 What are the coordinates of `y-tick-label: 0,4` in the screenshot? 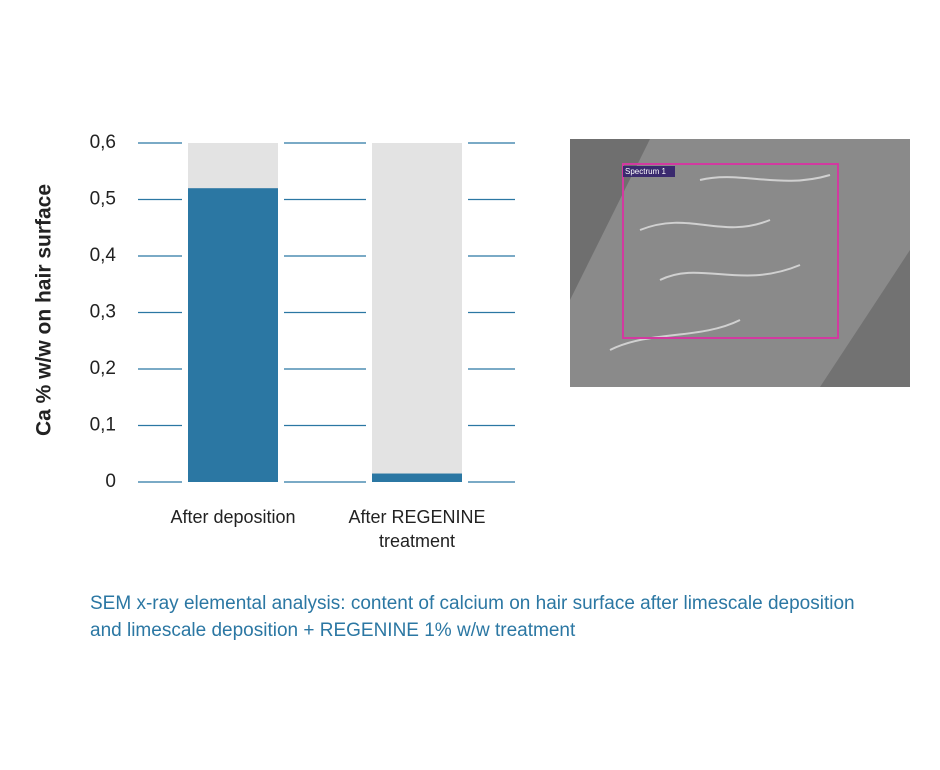 It's located at (103, 255).